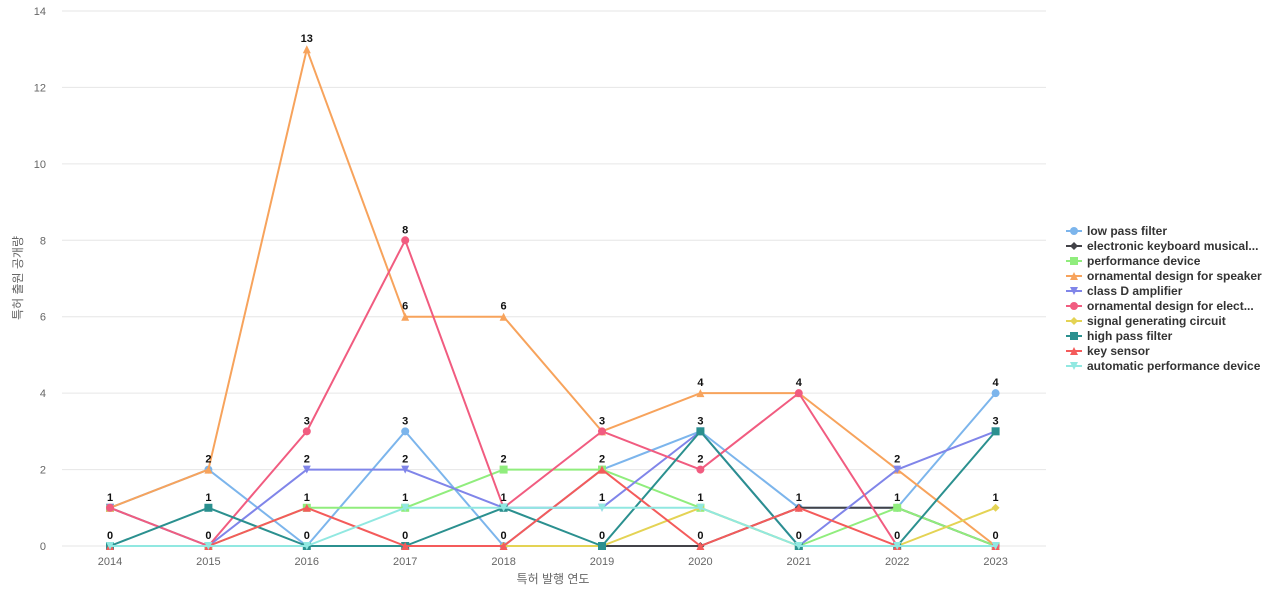 The image size is (1280, 600). Describe the element at coordinates (43, 471) in the screenshot. I see `y-tick-label: 2` at that location.